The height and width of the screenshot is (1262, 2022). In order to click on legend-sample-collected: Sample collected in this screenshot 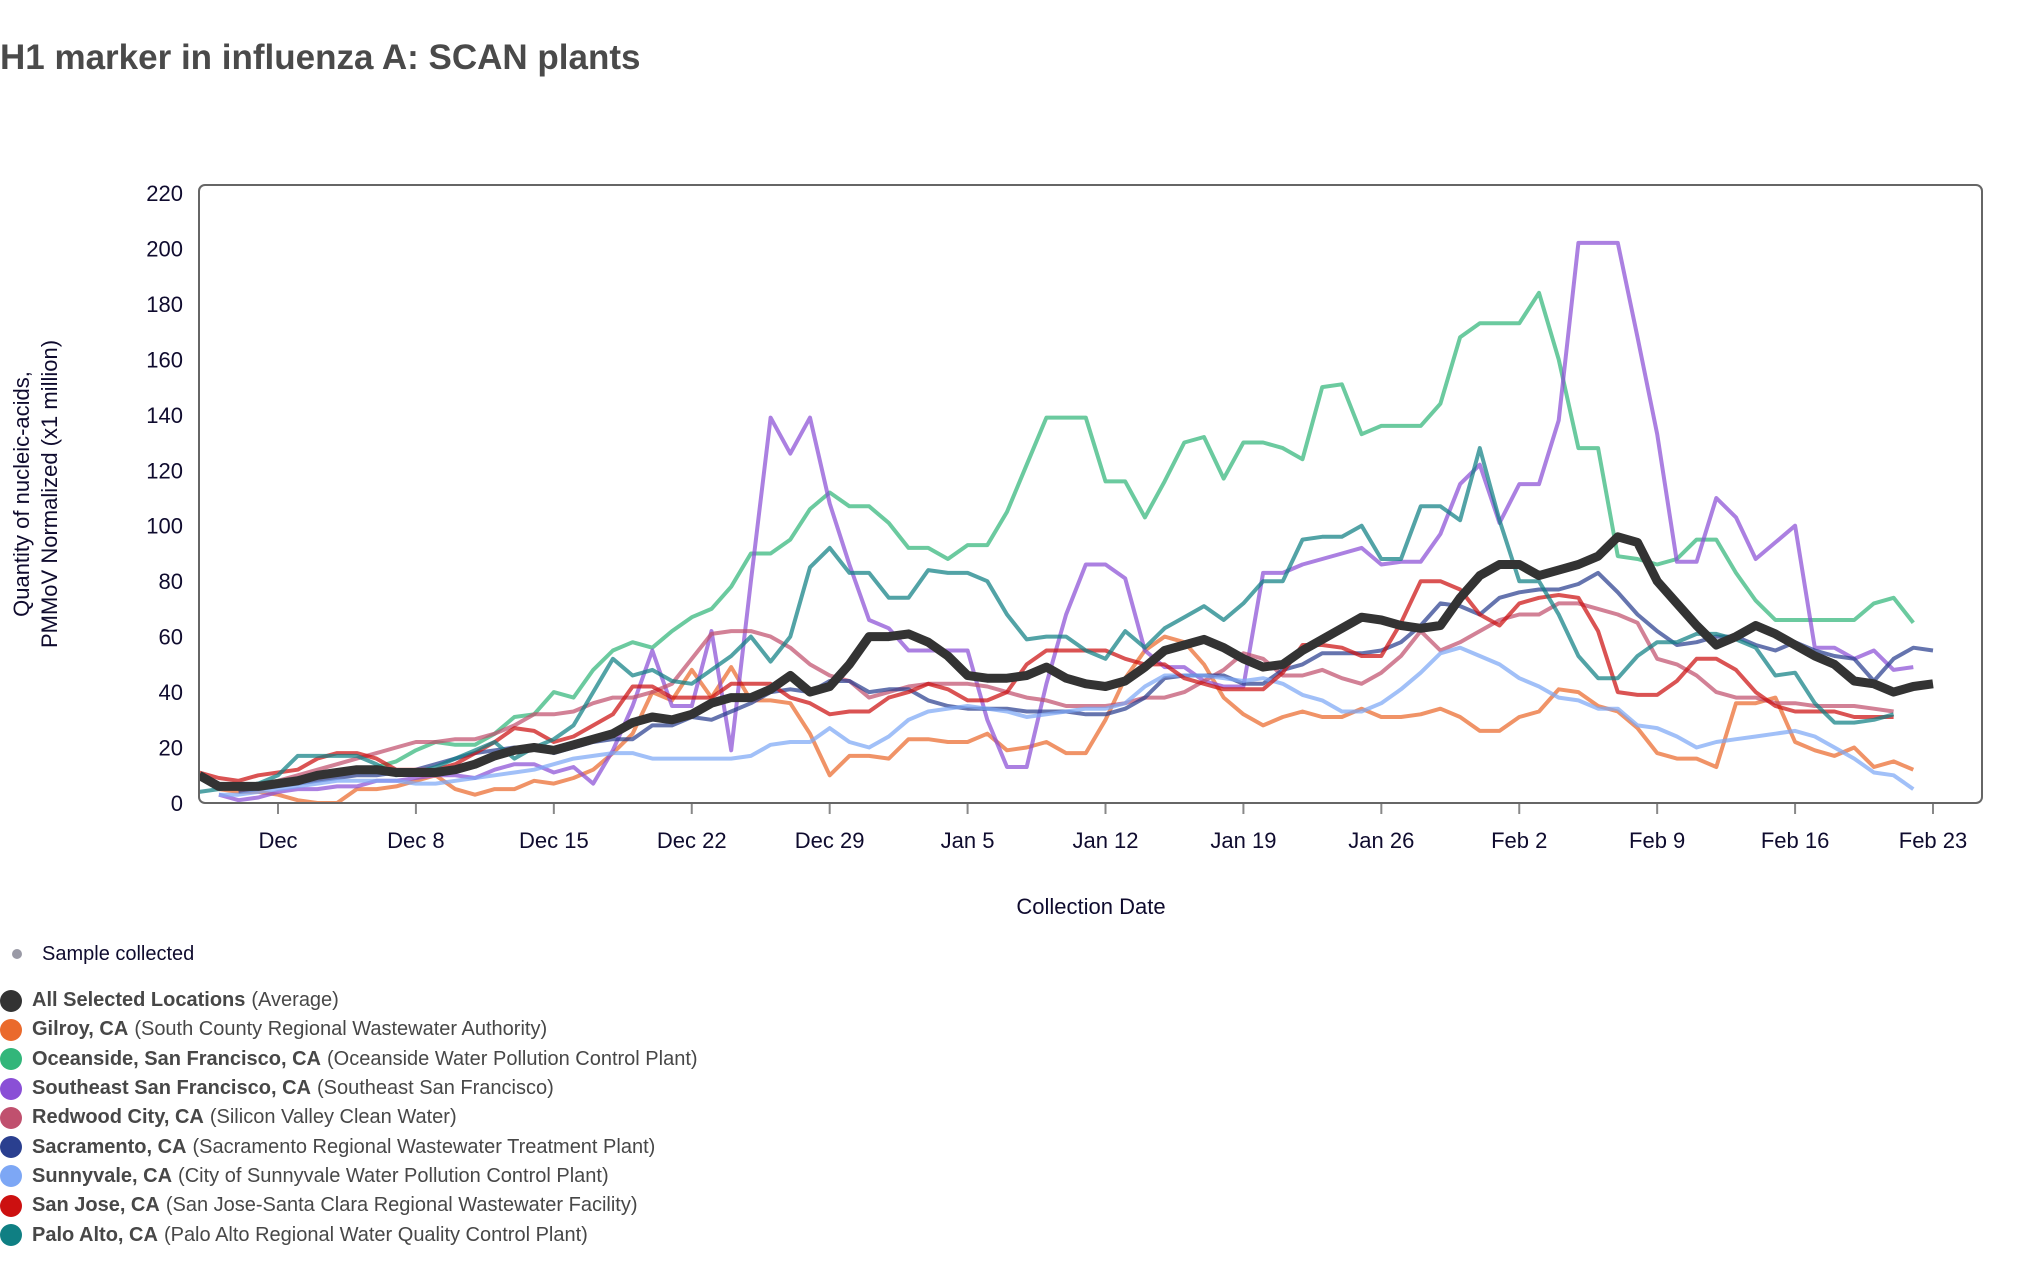, I will do `click(349, 954)`.